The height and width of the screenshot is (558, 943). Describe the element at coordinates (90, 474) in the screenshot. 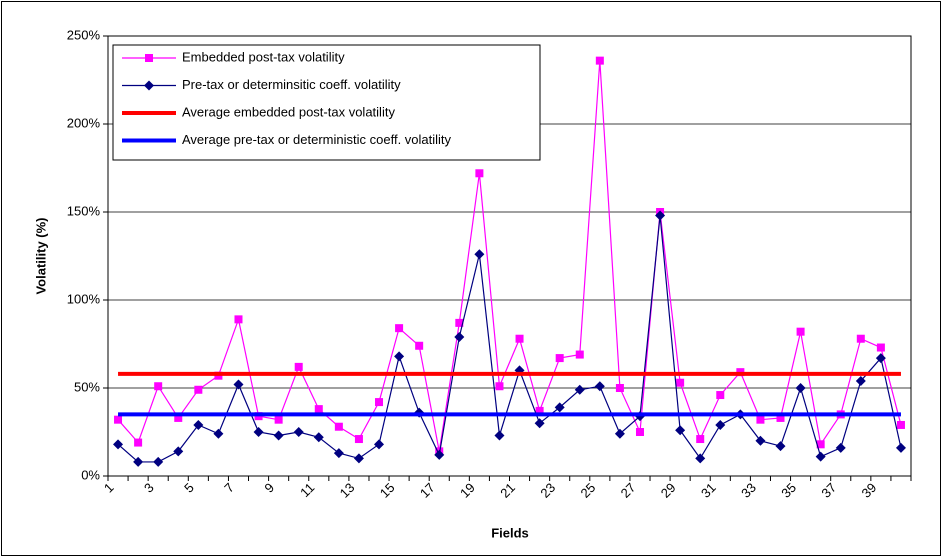

I see `y-tick-label: 0%` at that location.